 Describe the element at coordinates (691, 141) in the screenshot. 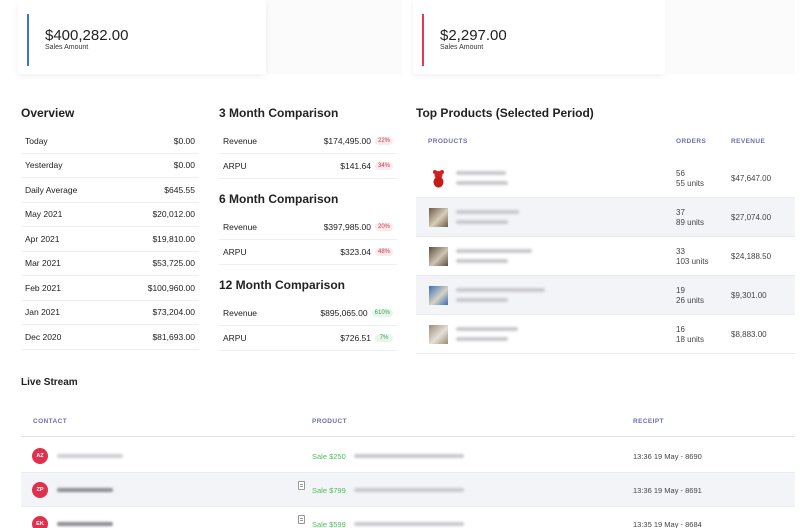

I see `orders-column-header: ORDERS` at that location.